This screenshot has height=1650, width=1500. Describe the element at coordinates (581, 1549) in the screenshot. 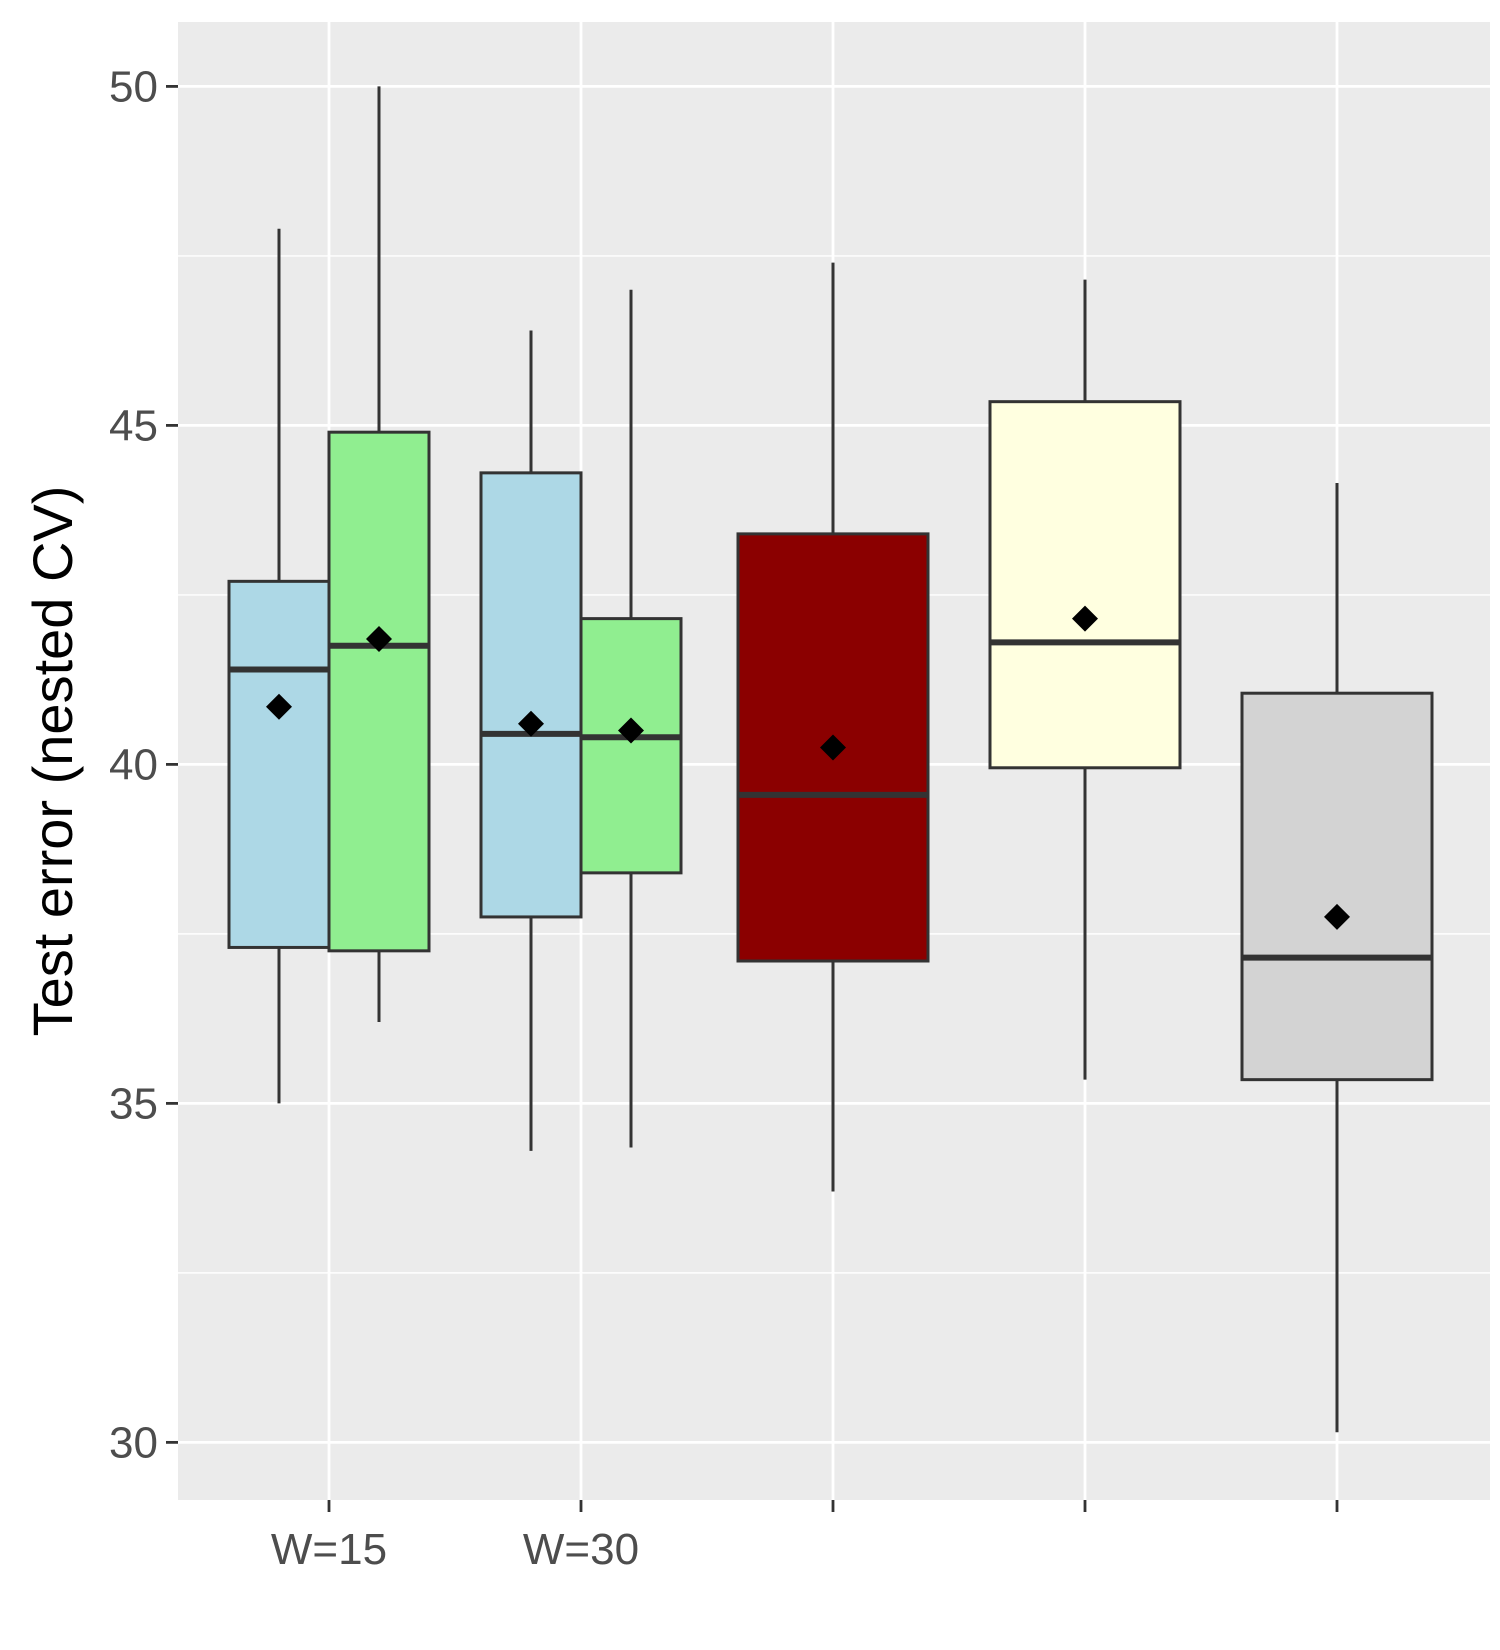

I see `x-tick-label: W=30` at that location.